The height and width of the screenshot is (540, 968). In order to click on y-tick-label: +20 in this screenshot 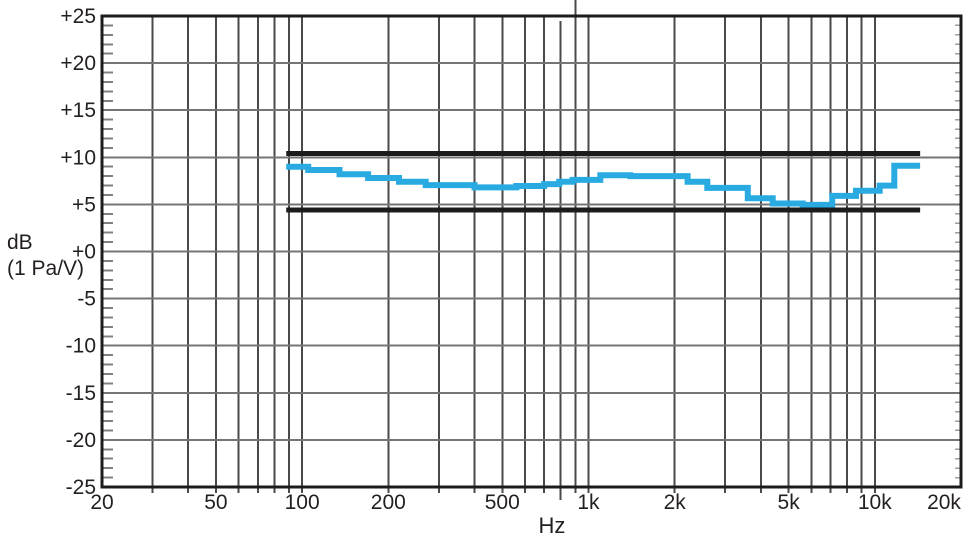, I will do `click(78, 63)`.